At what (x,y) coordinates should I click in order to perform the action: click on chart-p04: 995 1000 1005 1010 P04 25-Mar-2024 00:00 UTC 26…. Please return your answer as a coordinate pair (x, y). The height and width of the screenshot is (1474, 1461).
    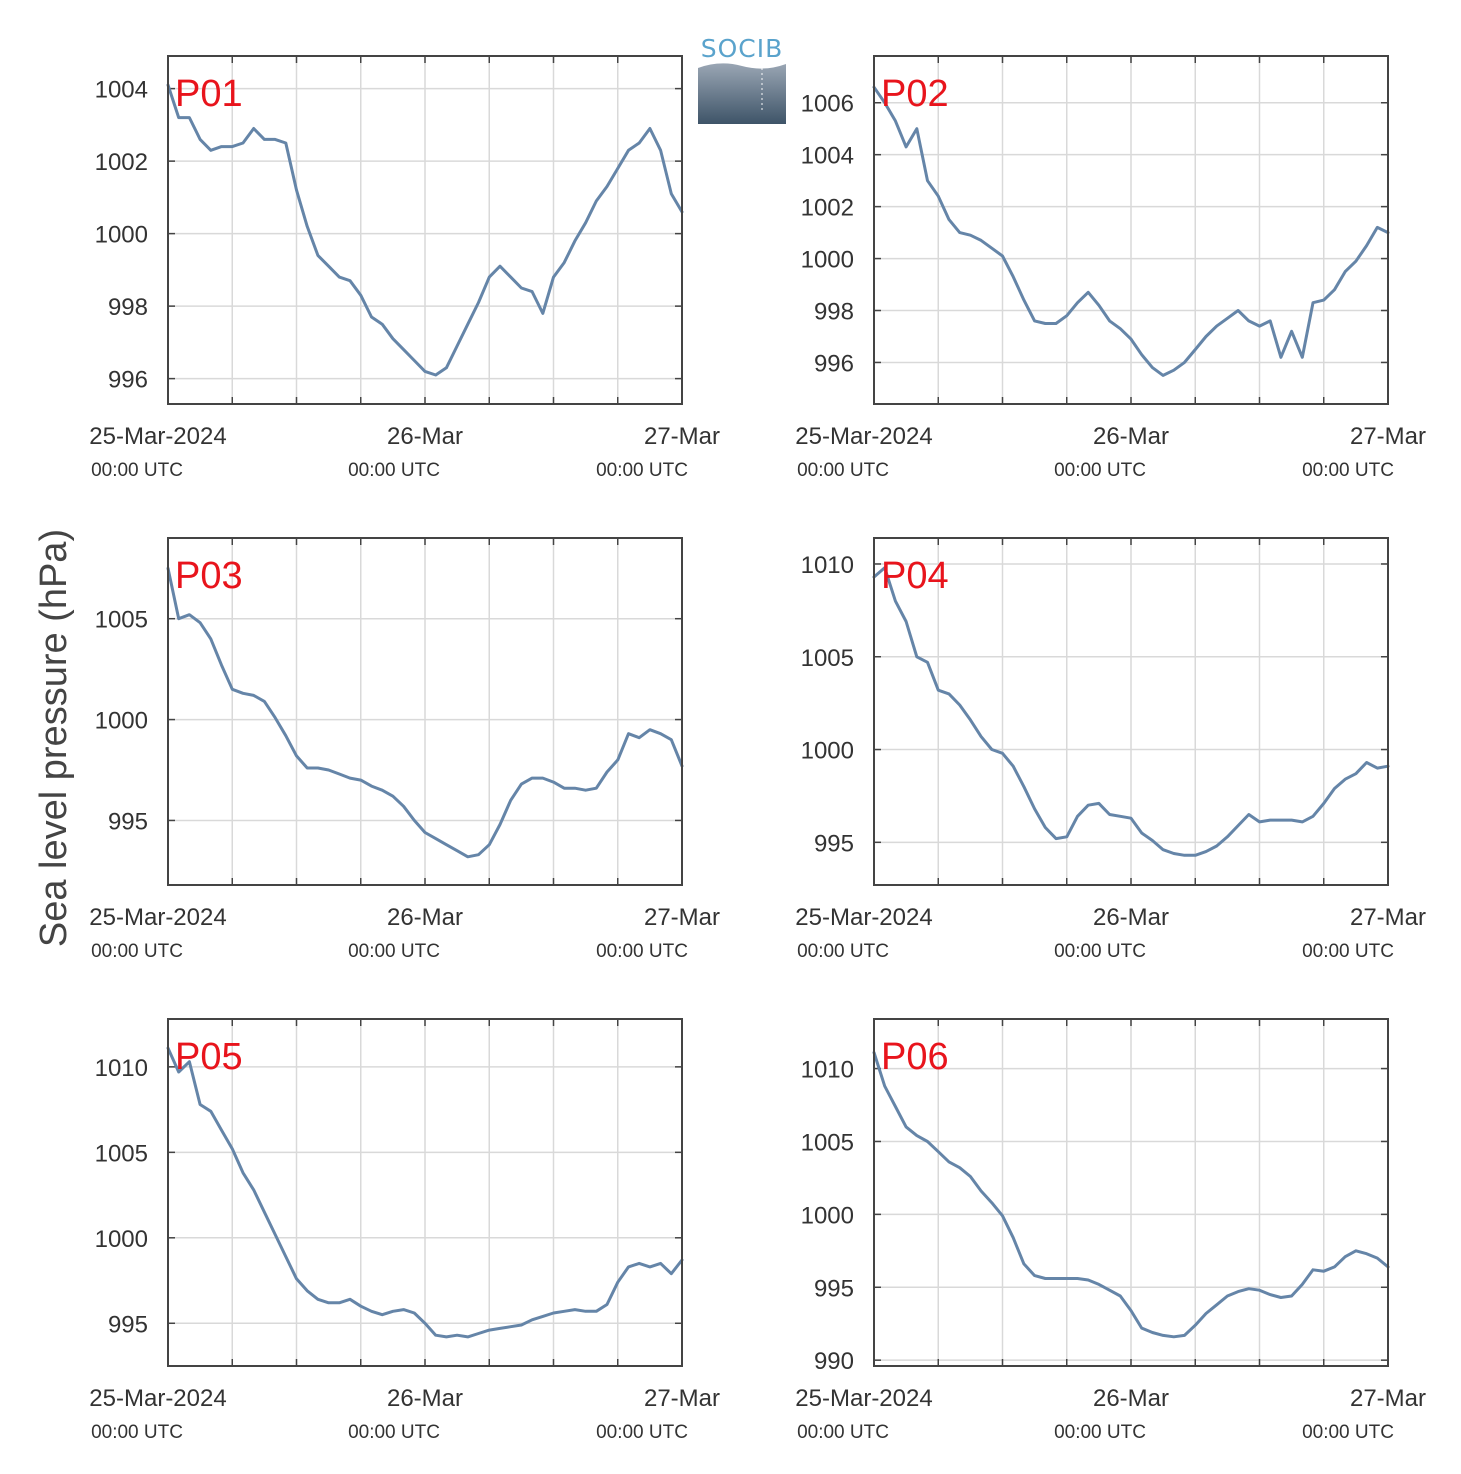
    Looking at the image, I should click on (1110, 749).